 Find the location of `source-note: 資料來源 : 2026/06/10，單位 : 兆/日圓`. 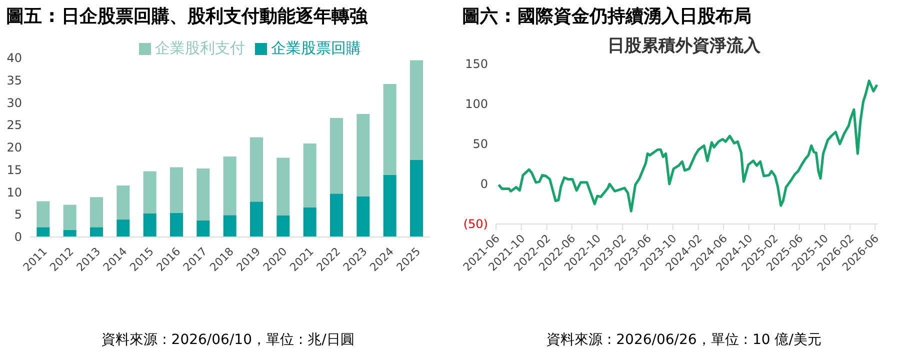

source-note: 資料來源 : 2026/06/10，單位 : 兆/日圓 is located at coordinates (228, 340).